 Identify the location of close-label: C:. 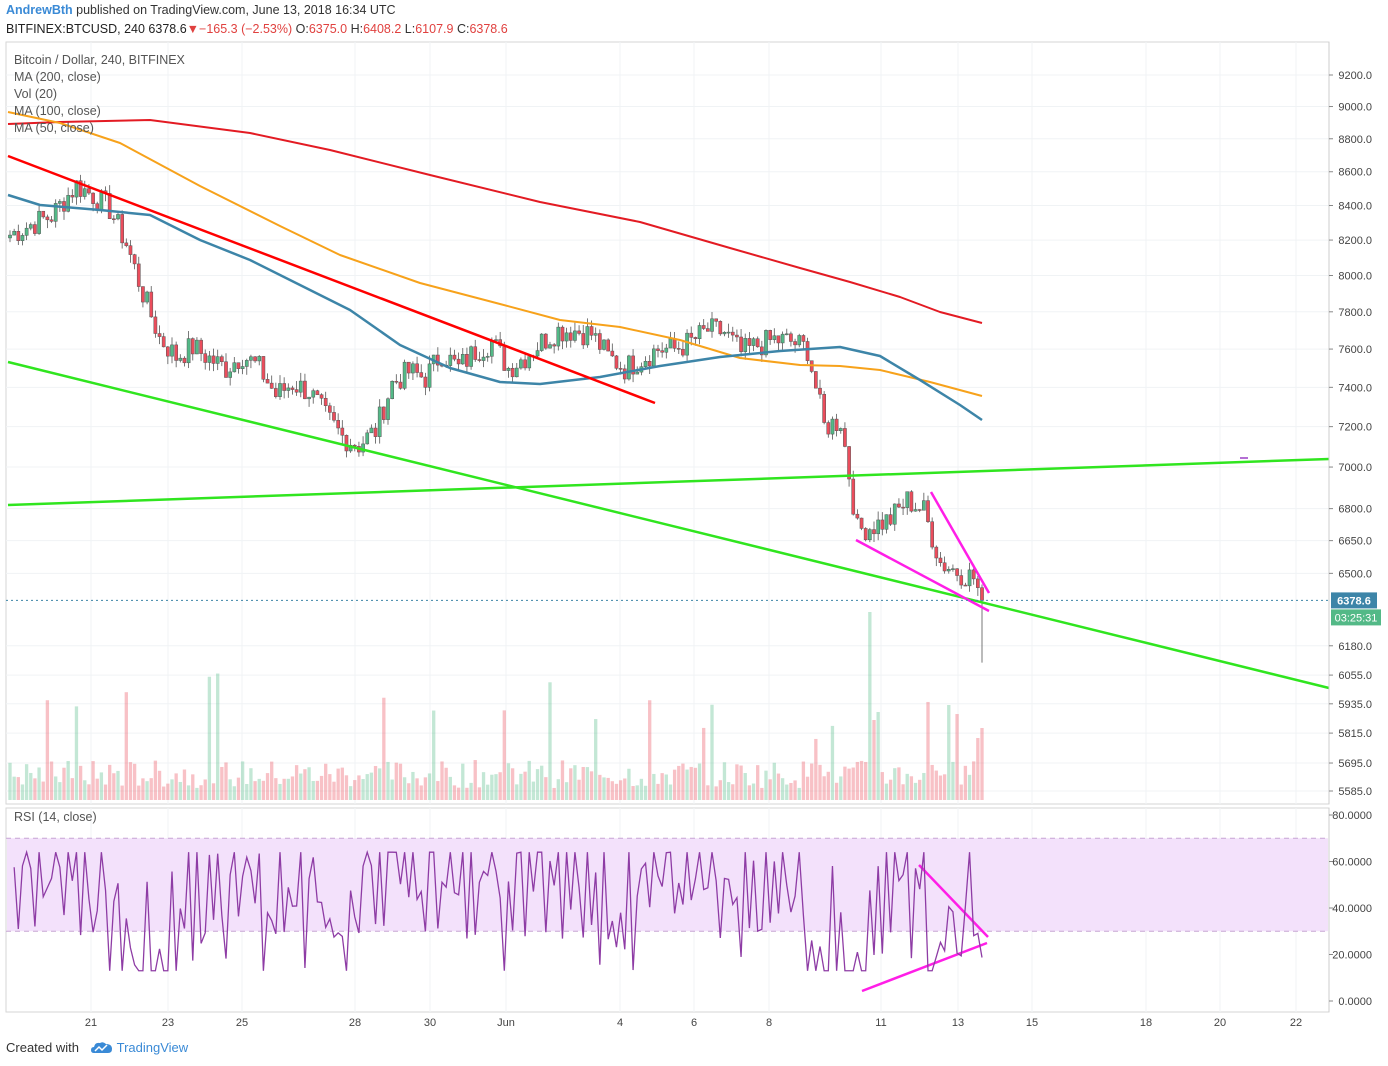
(463, 29).